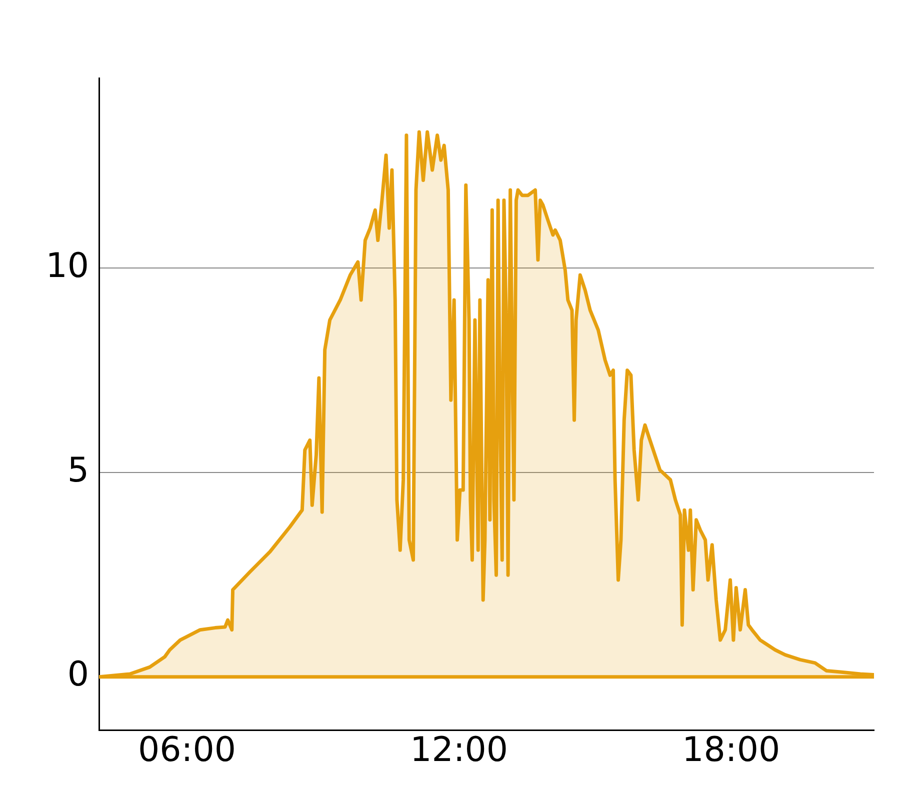 The image size is (904, 788). Describe the element at coordinates (67, 266) in the screenshot. I see `y-tick-label: 10` at that location.